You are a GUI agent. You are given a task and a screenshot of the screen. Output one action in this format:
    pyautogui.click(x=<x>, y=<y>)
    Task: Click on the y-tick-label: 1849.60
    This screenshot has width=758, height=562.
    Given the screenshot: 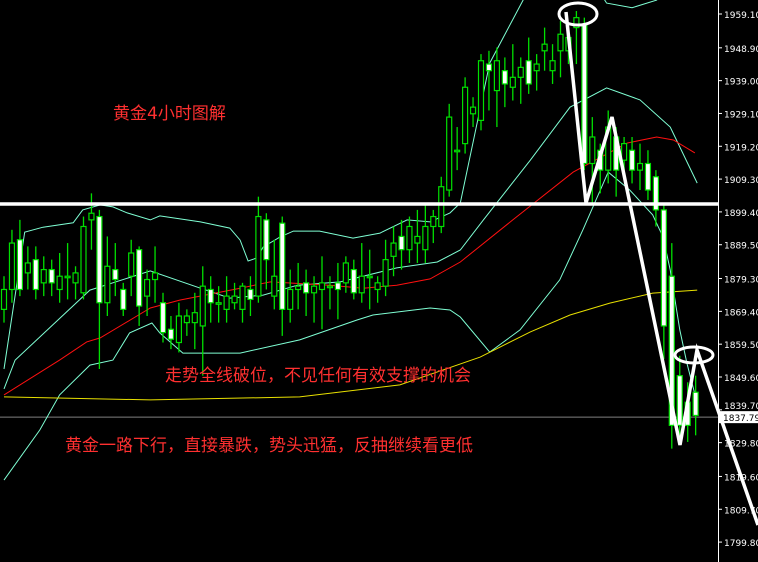 What is the action you would take?
    pyautogui.click(x=741, y=379)
    